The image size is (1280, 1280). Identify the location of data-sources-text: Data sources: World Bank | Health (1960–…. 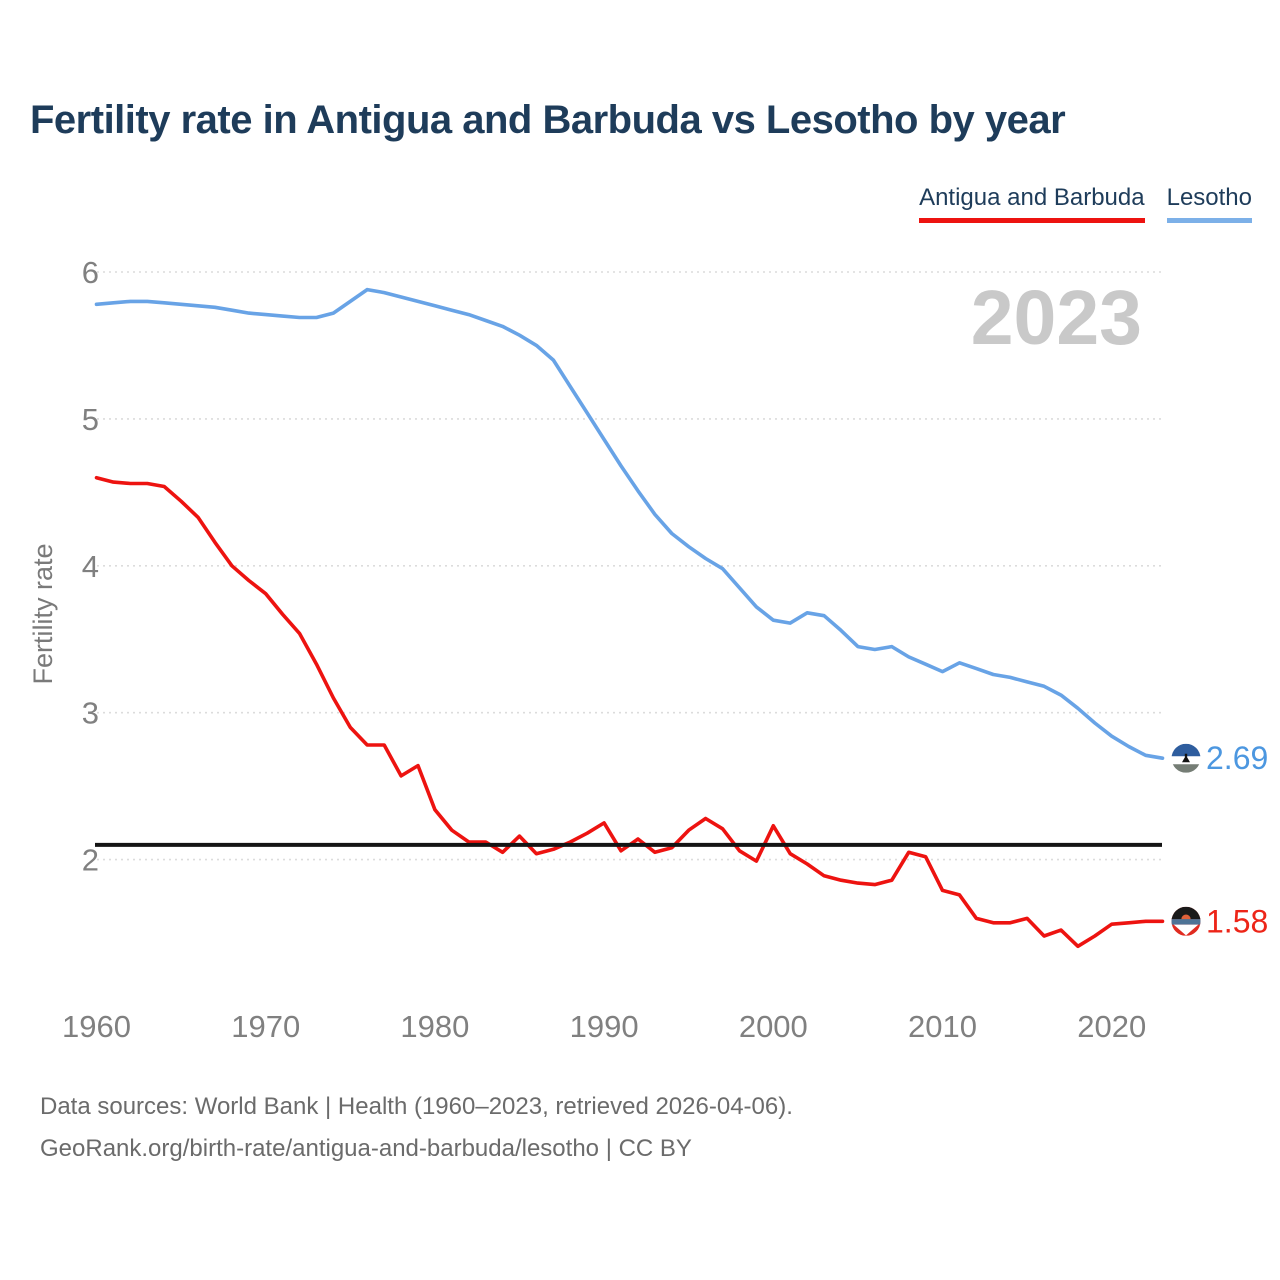
(416, 1106).